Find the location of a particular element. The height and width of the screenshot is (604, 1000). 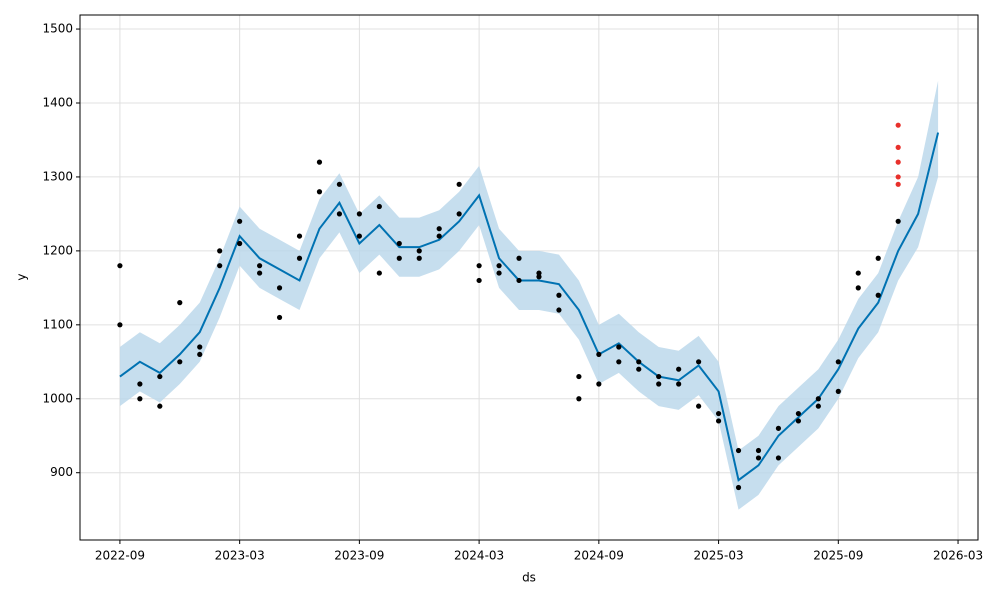

x-tick-label: 2022-09 is located at coordinates (120, 556).